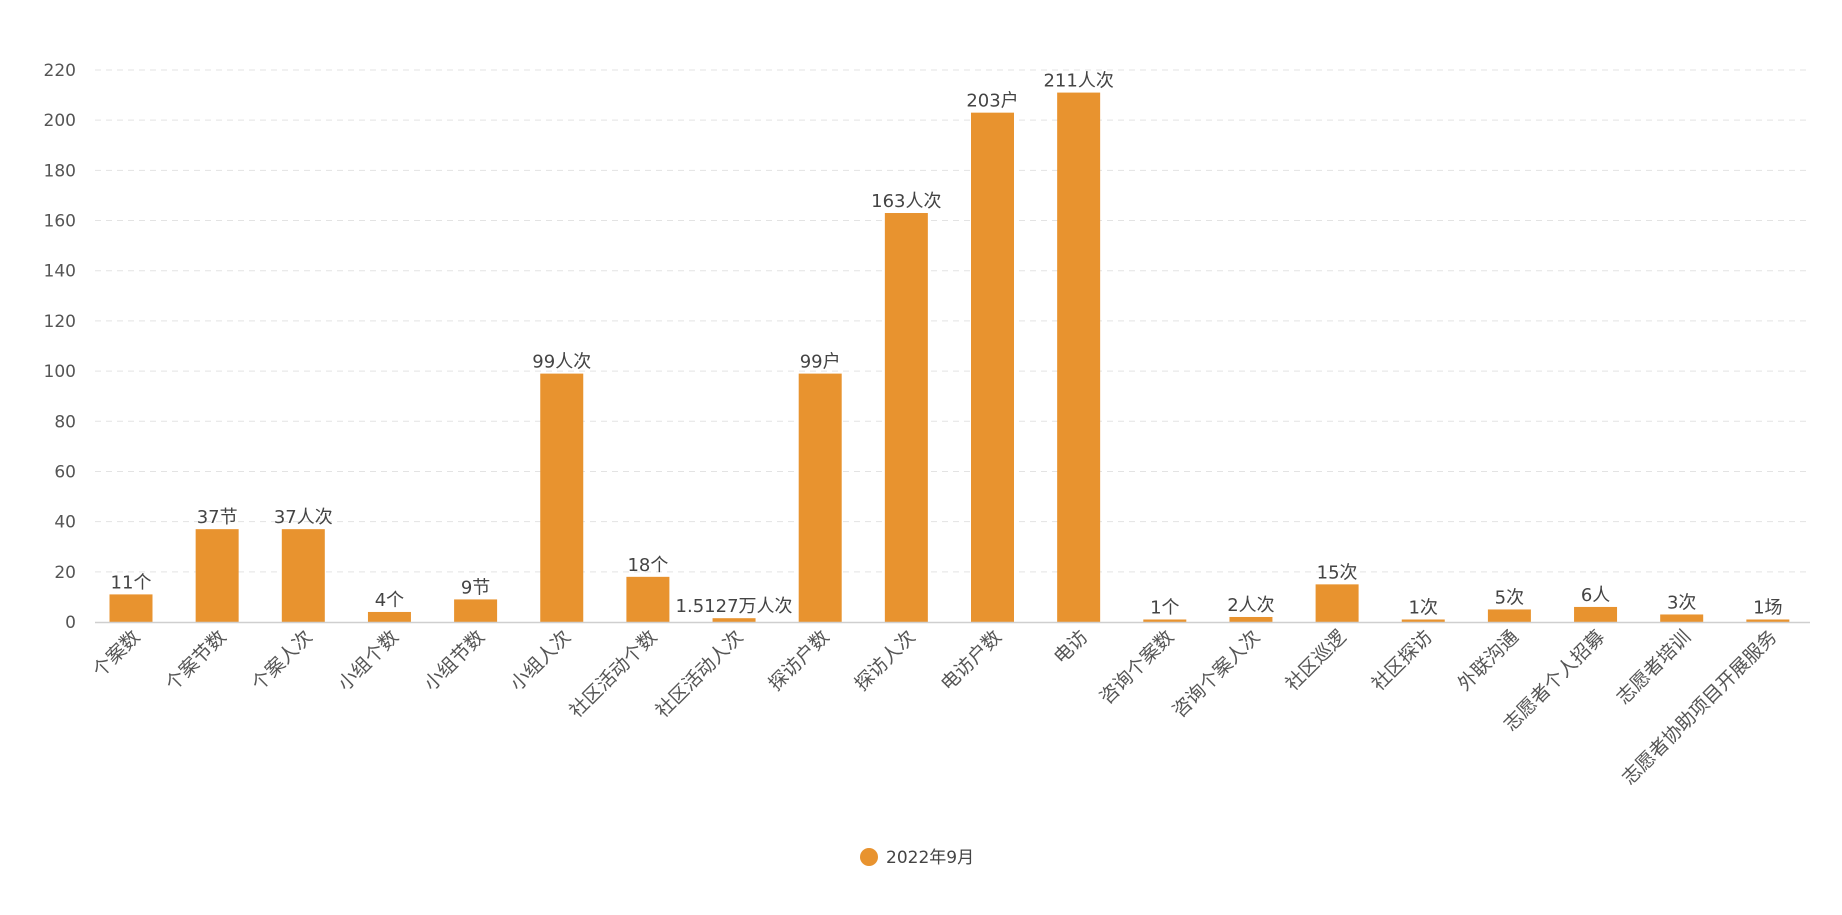 The height and width of the screenshot is (915, 1842). I want to click on y-tick-label: 220, so click(60, 71).